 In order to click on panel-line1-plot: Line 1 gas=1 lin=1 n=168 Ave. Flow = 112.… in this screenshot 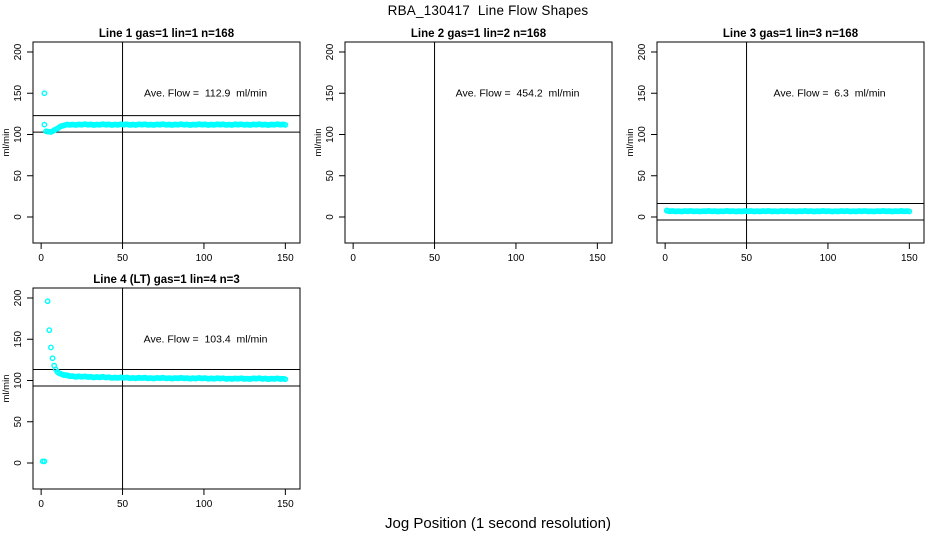, I will do `click(151, 146)`.